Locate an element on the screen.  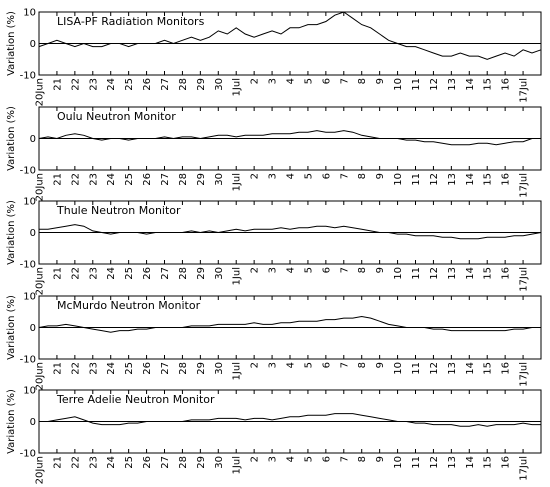
y-tick-label: 10 is located at coordinates (29, 391).